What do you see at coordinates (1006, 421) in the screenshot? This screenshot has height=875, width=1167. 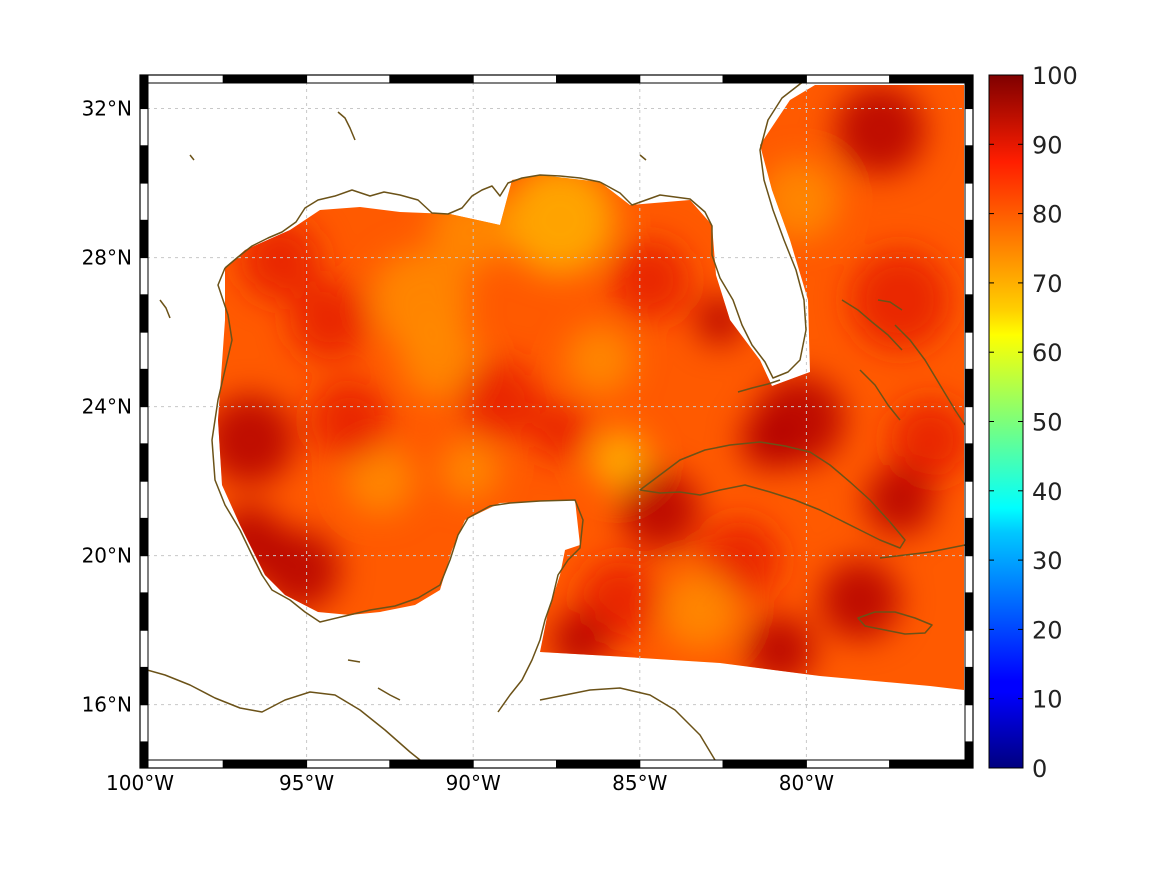 I see `colorbar-gradient` at bounding box center [1006, 421].